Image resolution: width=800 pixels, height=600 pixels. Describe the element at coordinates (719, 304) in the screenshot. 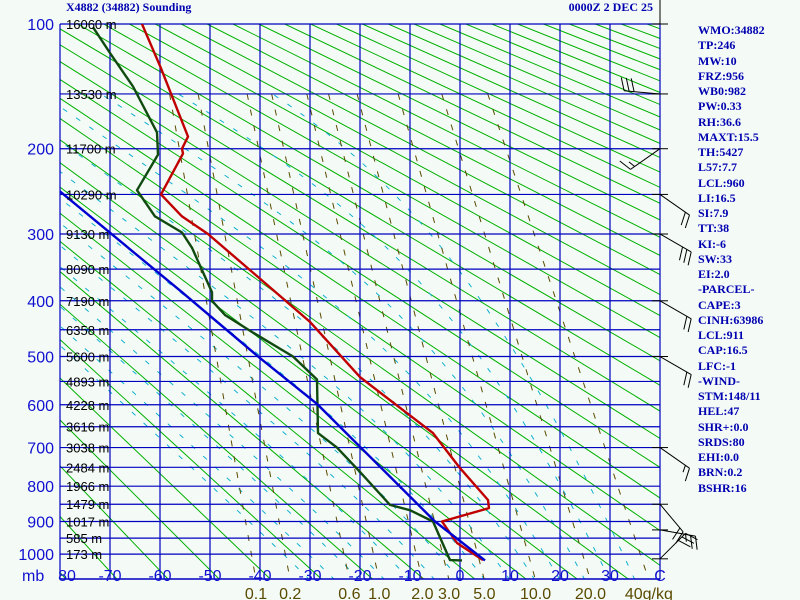

I see `sounding-index: CAPE:3` at that location.